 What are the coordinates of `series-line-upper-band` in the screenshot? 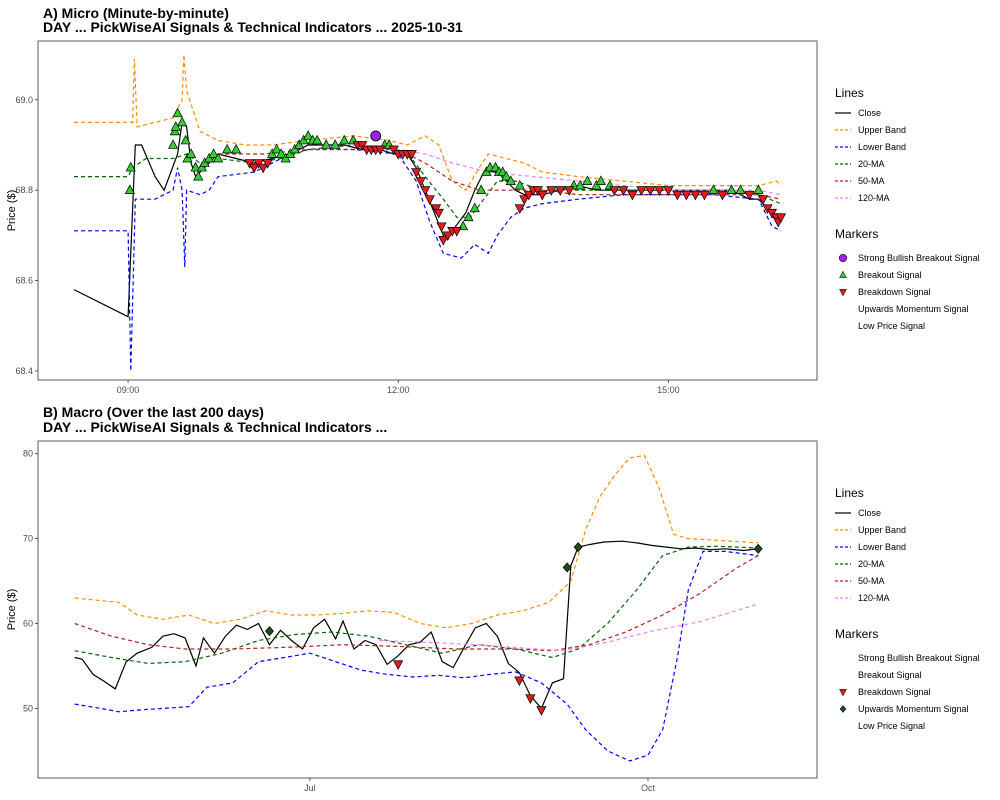 It's located at (416, 541).